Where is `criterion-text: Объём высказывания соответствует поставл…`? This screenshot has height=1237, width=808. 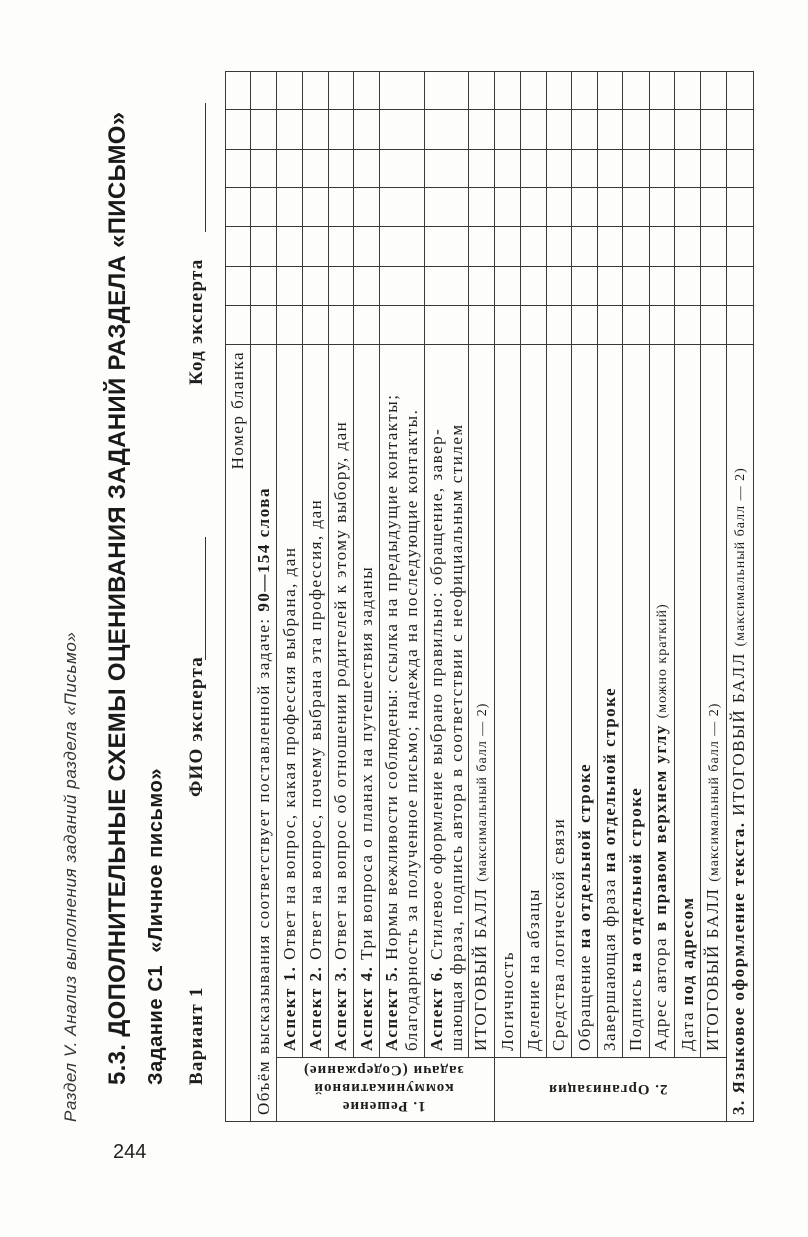
criterion-text: Объём высказывания соответствует поставл… is located at coordinates (263, 863).